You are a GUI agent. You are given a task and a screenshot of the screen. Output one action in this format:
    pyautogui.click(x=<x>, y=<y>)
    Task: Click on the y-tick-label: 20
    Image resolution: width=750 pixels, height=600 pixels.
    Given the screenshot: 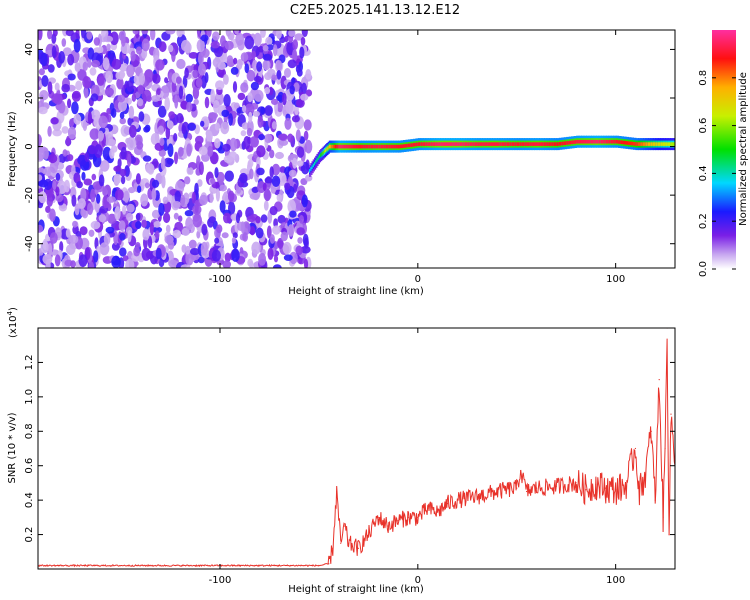 What is the action you would take?
    pyautogui.click(x=29, y=98)
    